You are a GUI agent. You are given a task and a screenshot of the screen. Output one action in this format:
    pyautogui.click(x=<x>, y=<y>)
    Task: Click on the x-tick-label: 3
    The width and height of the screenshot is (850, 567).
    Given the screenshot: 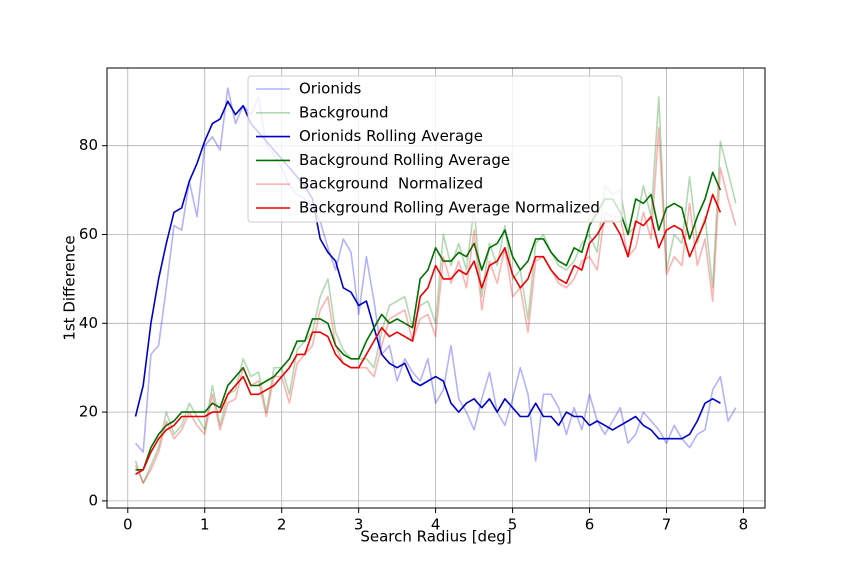 What is the action you would take?
    pyautogui.click(x=359, y=525)
    